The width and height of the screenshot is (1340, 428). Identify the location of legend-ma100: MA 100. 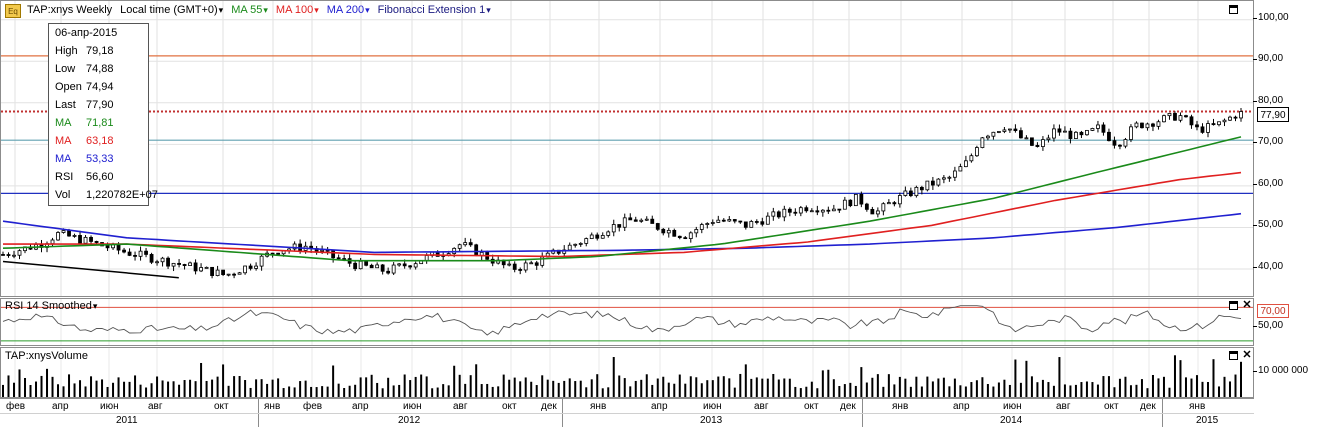
(297, 11).